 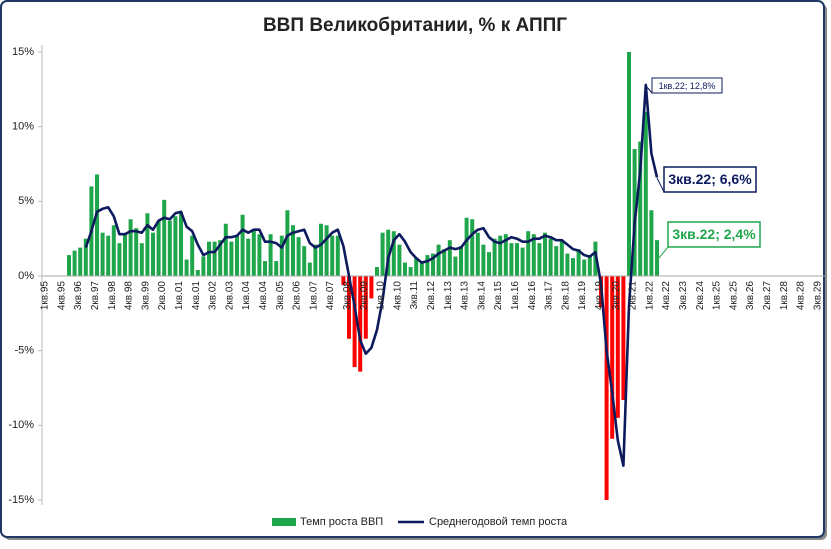 What do you see at coordinates (381, 296) in the screenshot?
I see `x-tick-label: 1кв.10` at bounding box center [381, 296].